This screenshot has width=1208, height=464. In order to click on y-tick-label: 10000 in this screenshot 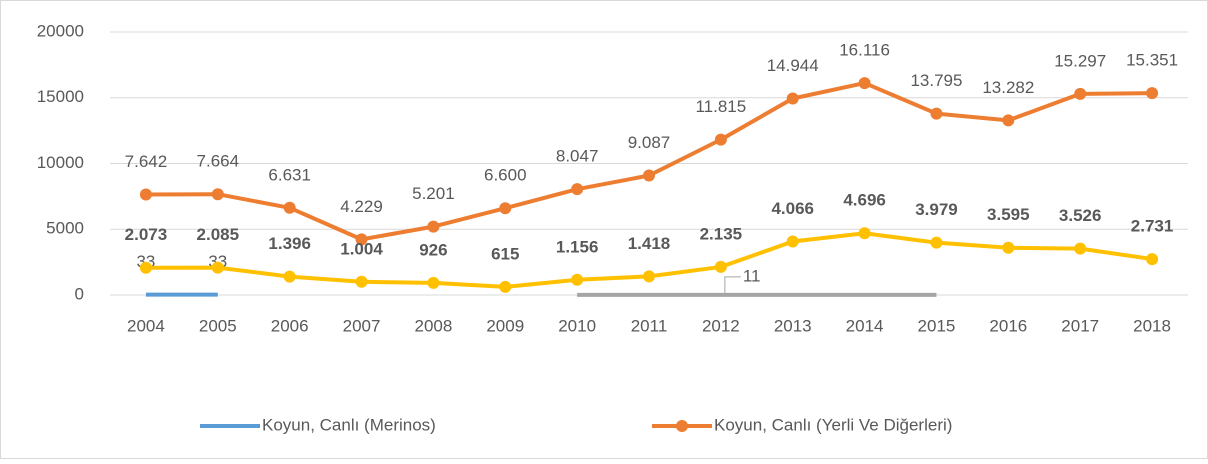, I will do `click(60, 162)`.